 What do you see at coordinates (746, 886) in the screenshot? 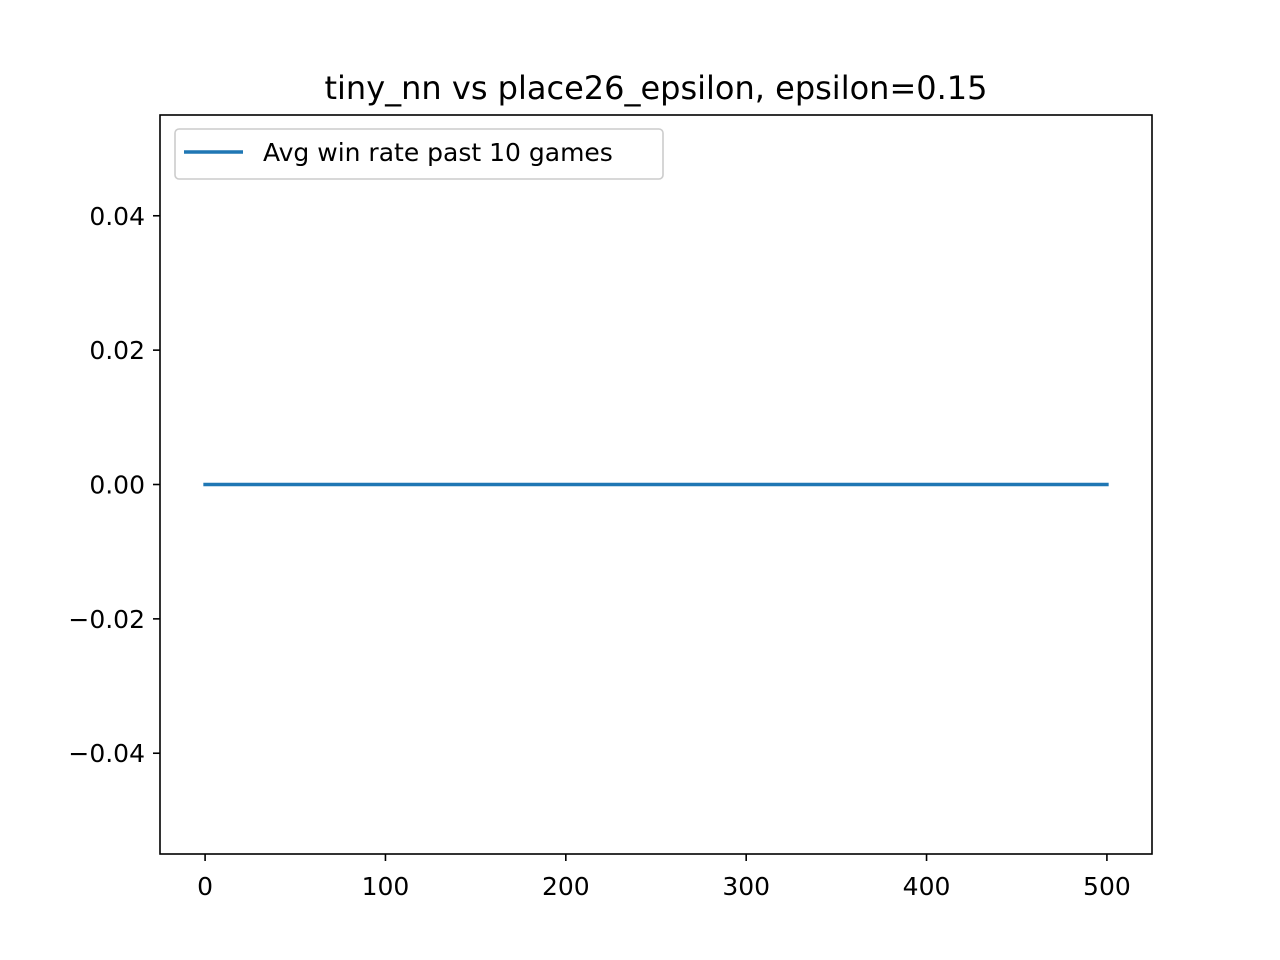
I see `x-tick-label: 300` at bounding box center [746, 886].